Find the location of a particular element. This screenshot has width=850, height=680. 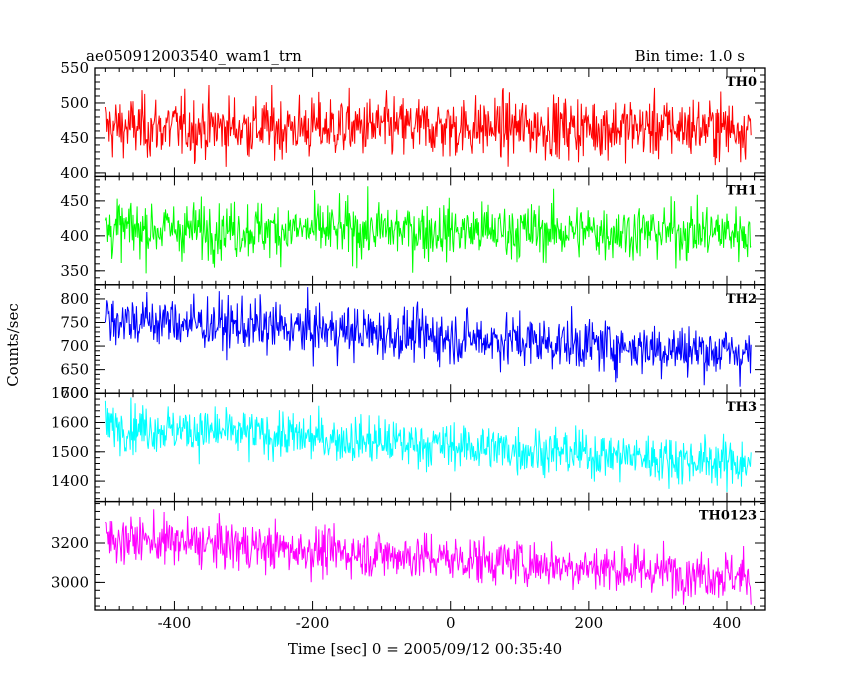

y-tick-label: 800 is located at coordinates (74, 299).